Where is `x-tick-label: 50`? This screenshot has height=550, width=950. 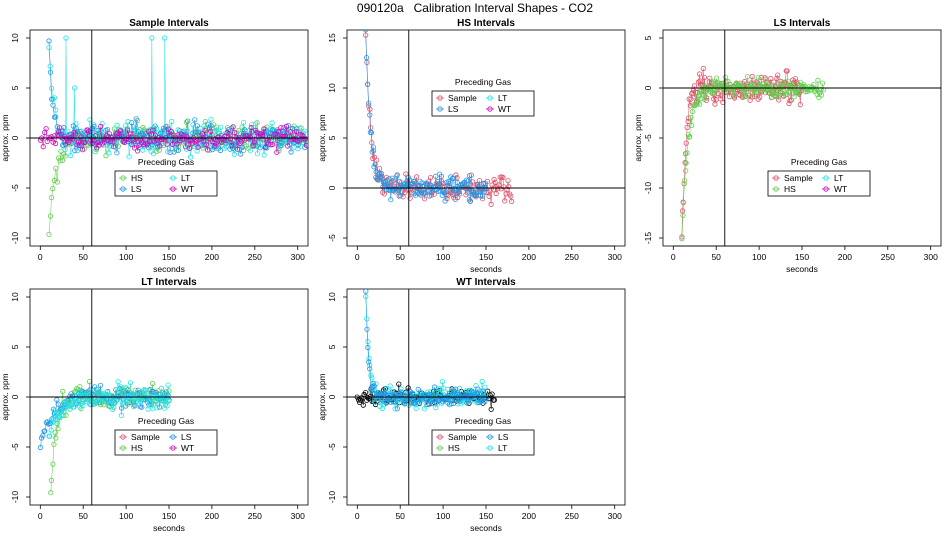 x-tick-label: 50 is located at coordinates (716, 257).